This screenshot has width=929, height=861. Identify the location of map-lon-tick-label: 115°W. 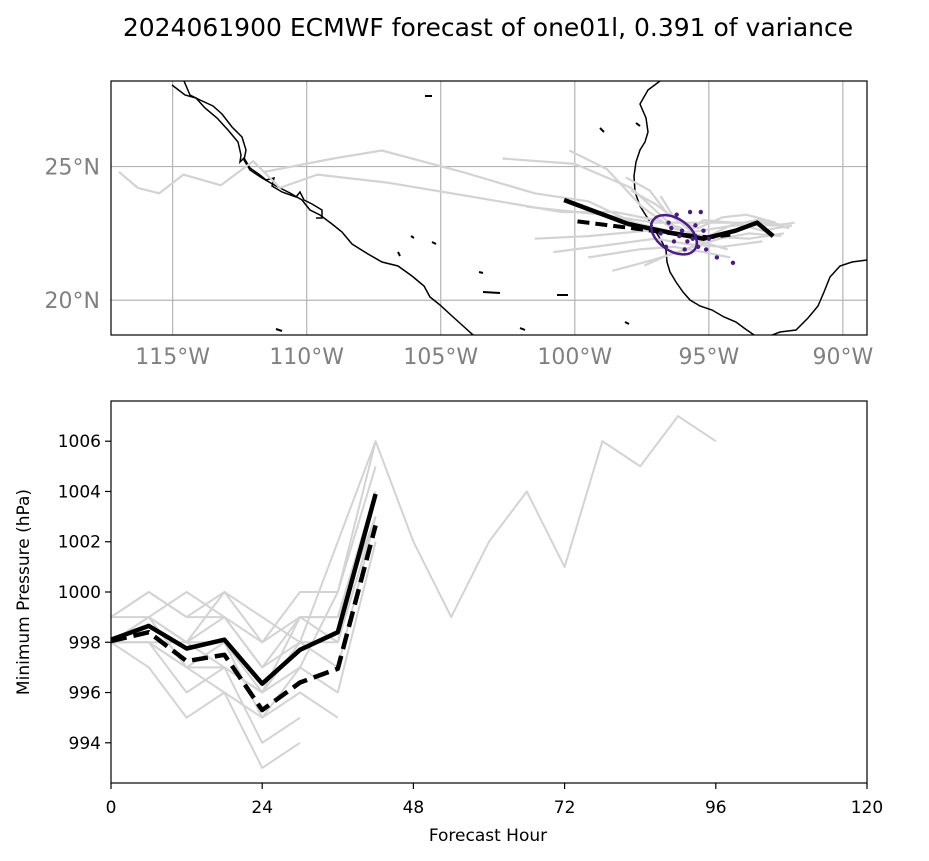
(172, 357).